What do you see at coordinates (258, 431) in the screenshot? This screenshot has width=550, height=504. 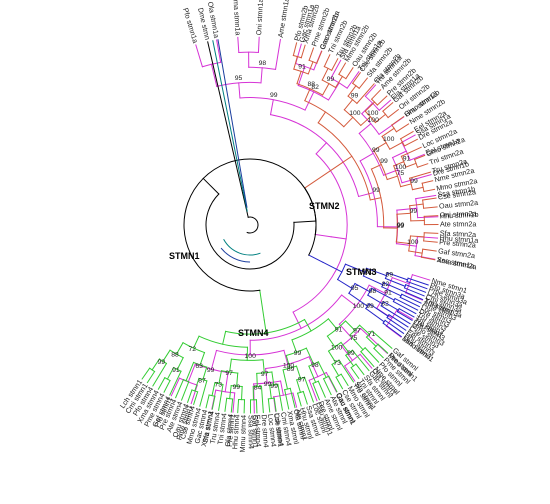 I see `leaf-stmn4-19: Eel stmn4` at bounding box center [258, 431].